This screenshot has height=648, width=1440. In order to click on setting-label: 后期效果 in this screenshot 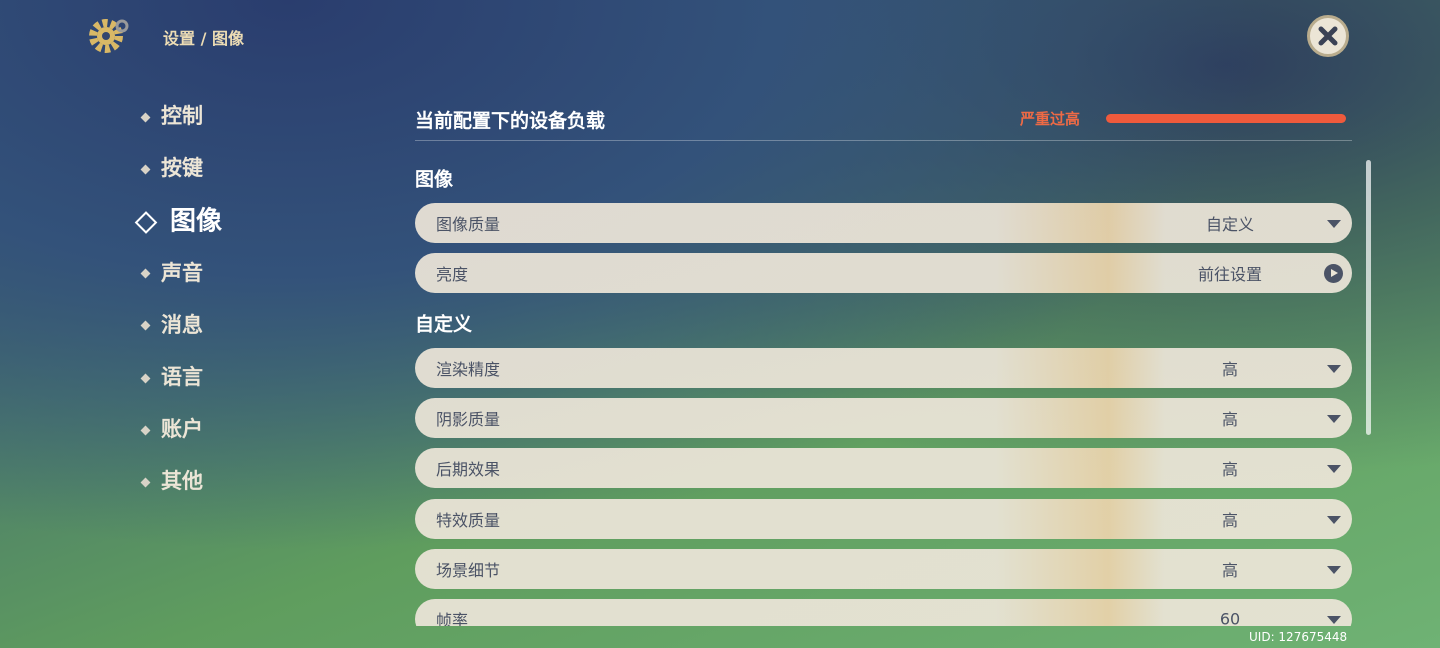, I will do `click(468, 470)`.